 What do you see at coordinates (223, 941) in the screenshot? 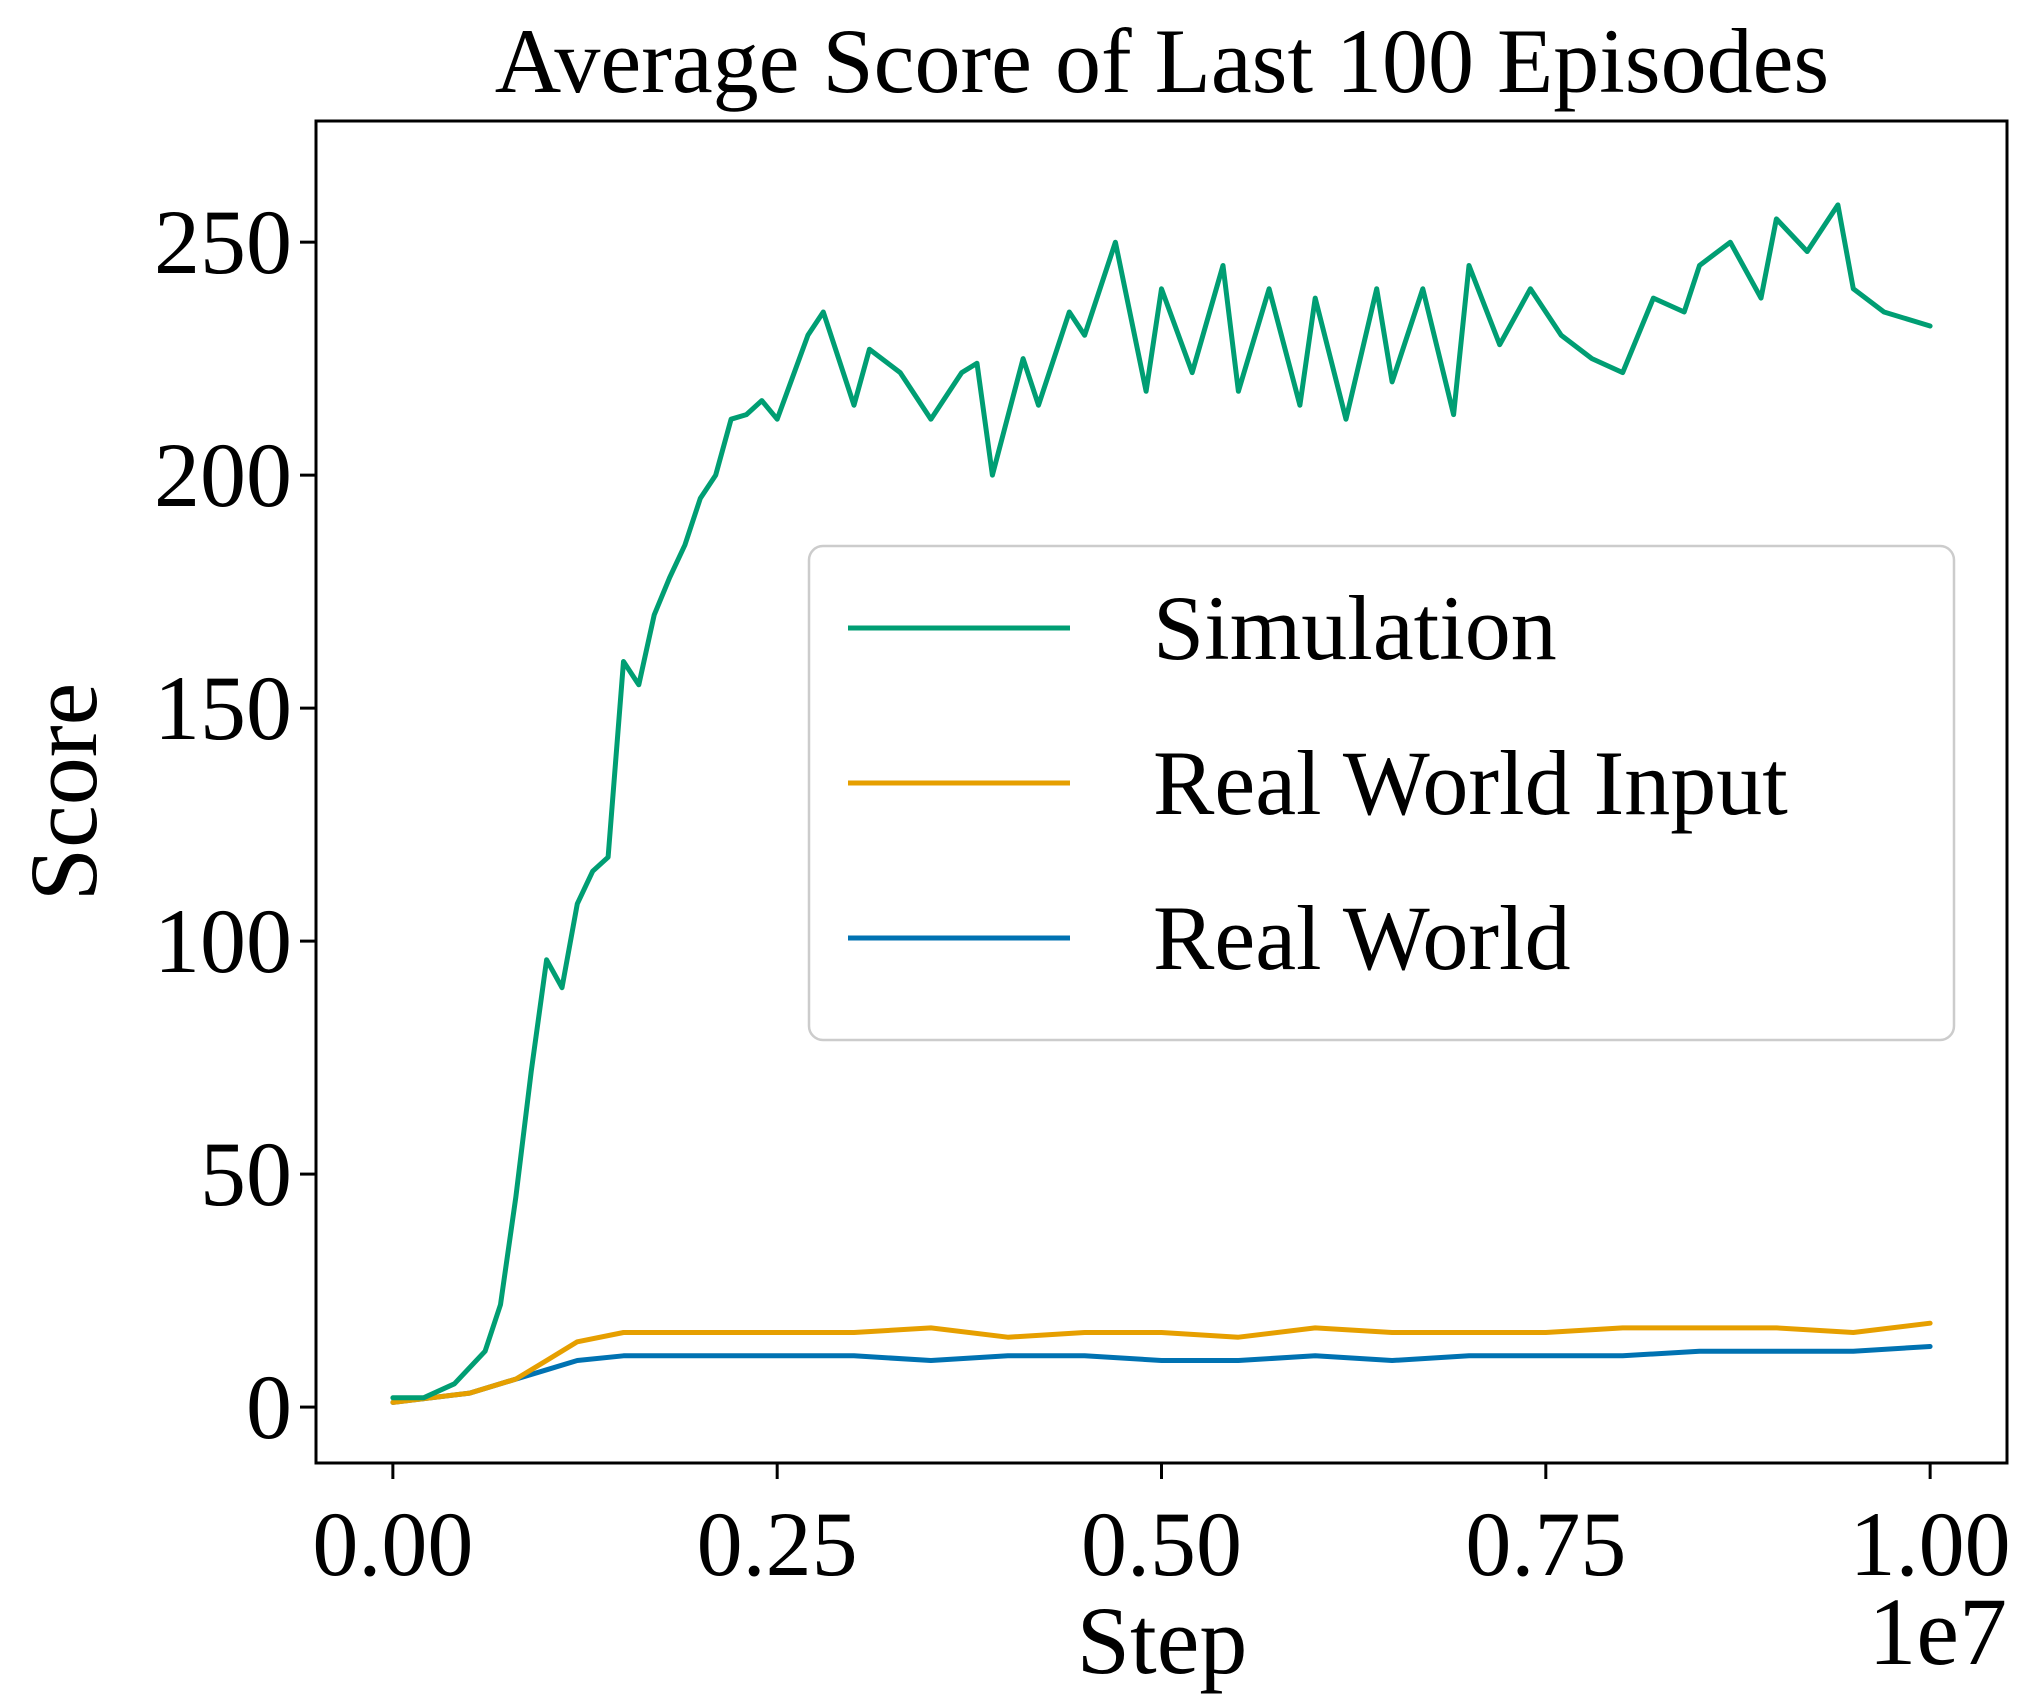
I see `y-tick-label: 100` at bounding box center [223, 941].